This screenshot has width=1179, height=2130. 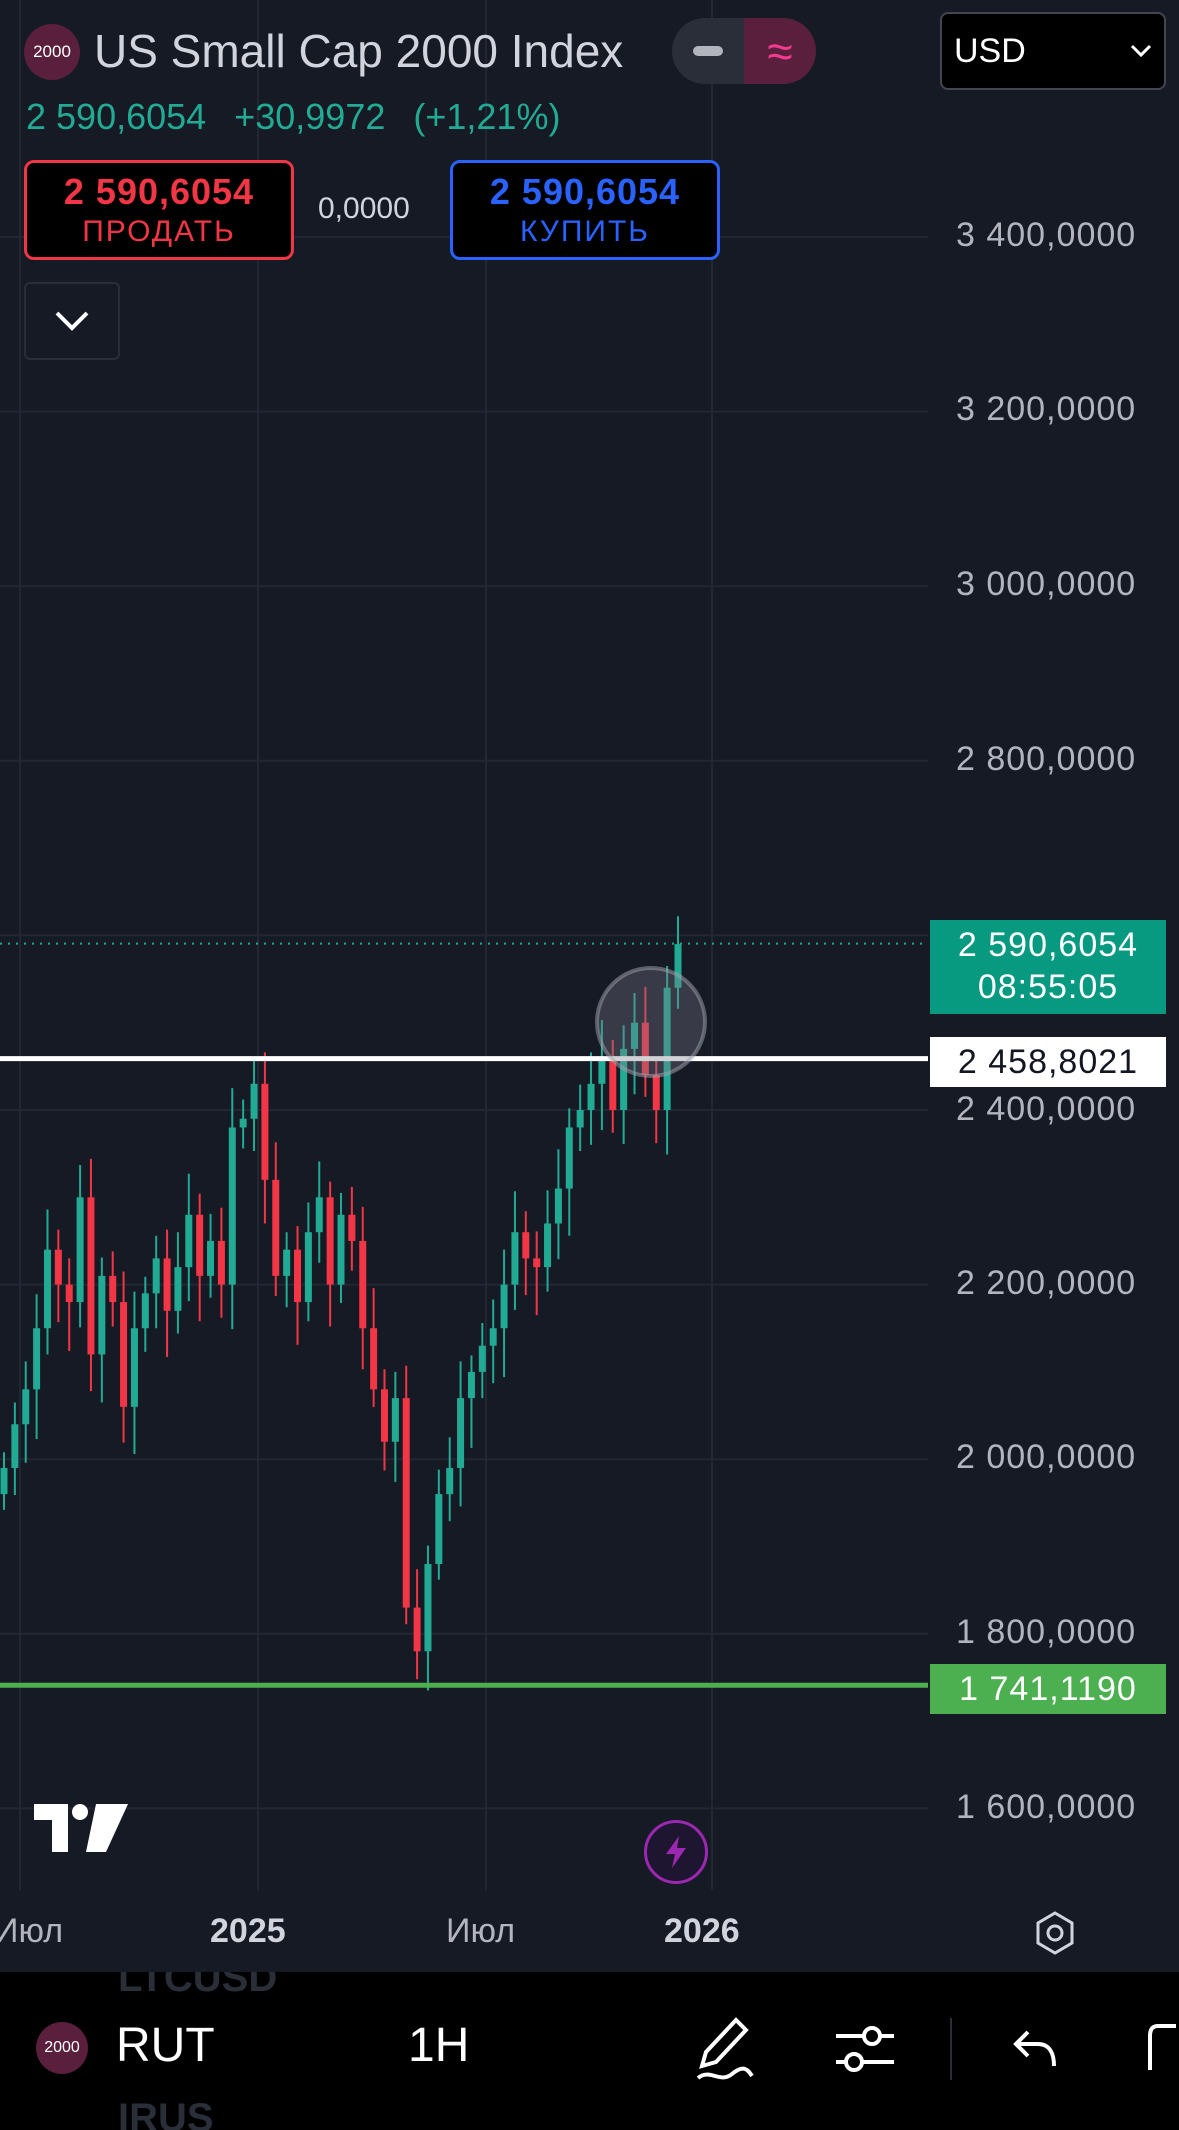 I want to click on time-axis-label: 2025, so click(x=248, y=1931).